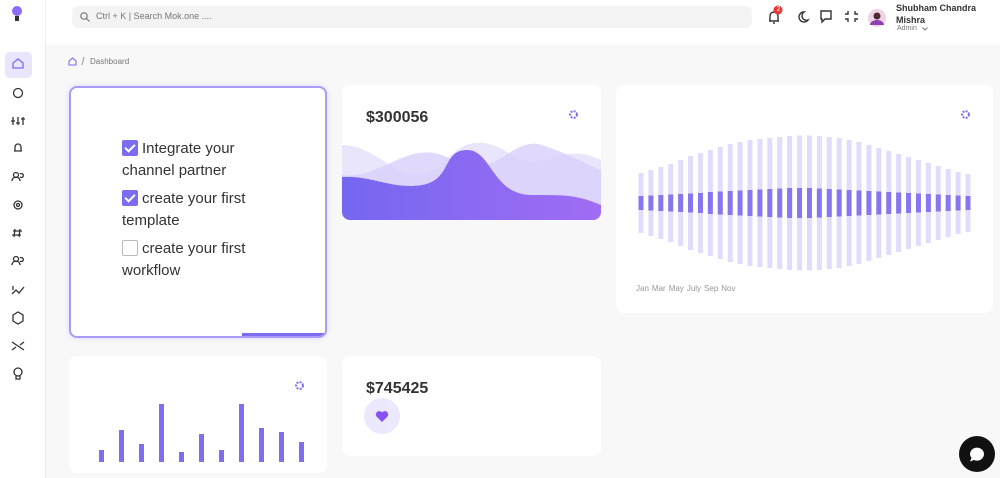 The image size is (1000, 478). I want to click on sidebar-icons, so click(18, 193).